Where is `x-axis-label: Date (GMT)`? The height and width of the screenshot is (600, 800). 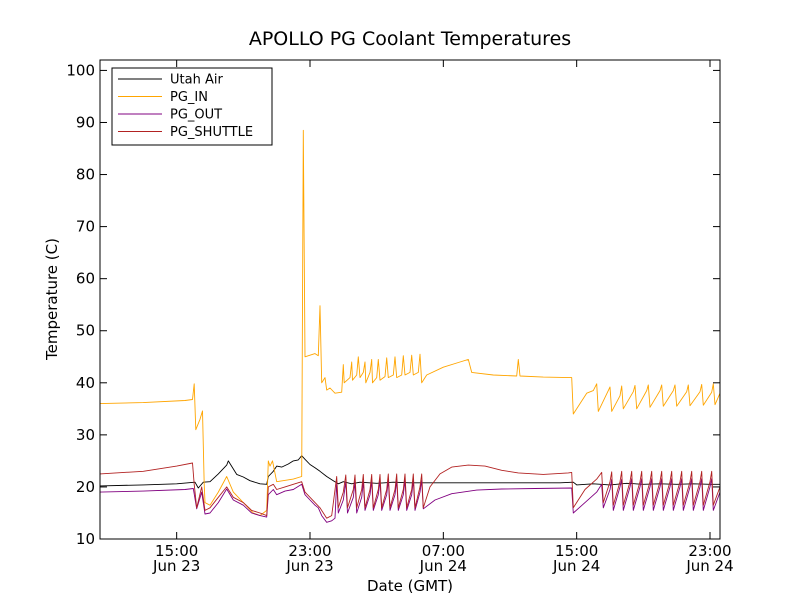 x-axis-label: Date (GMT) is located at coordinates (410, 586).